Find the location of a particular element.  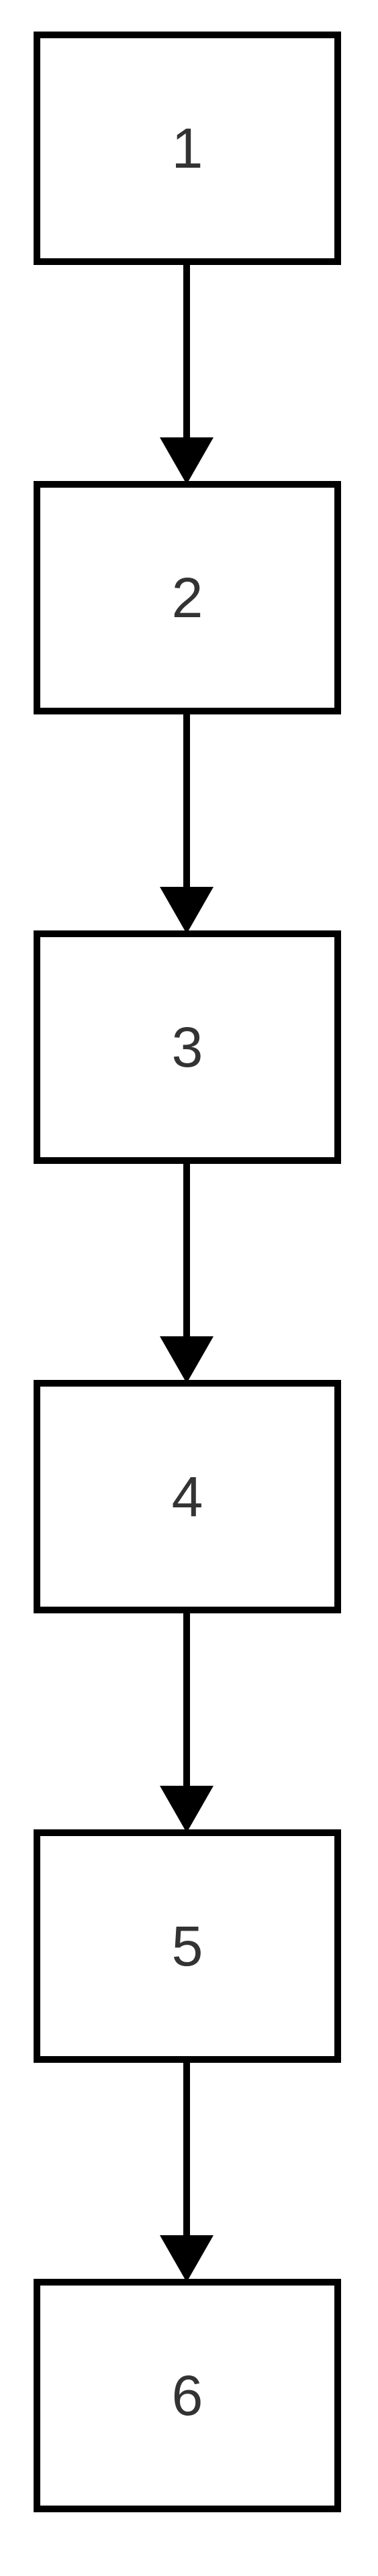

node-2: 2 is located at coordinates (187, 597).